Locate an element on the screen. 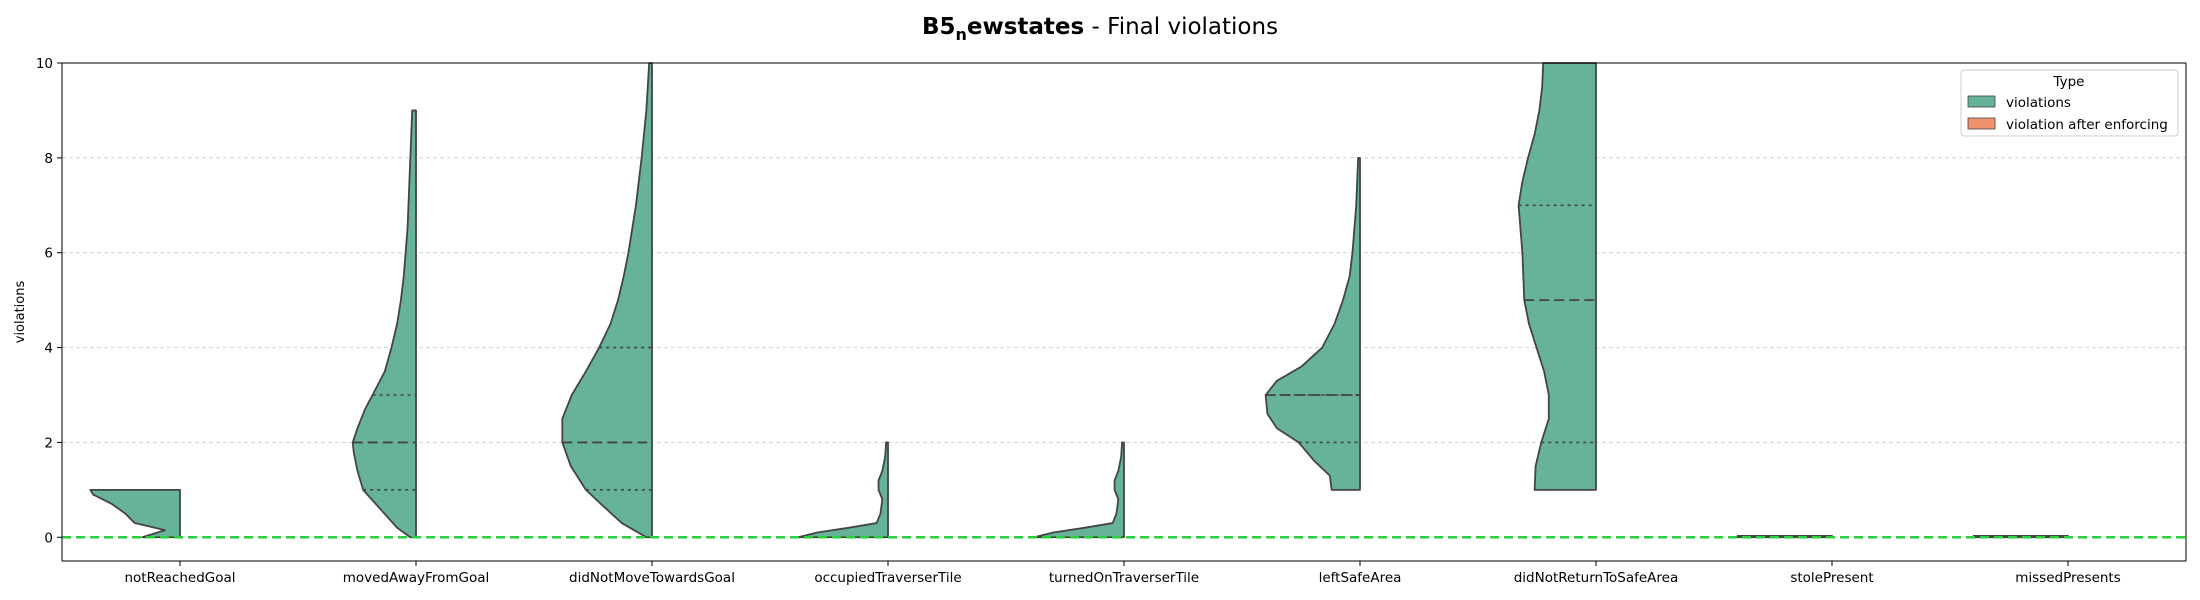  x-tick-label-didNotMoveTowardsGoal: didNotMoveTowardsGoal is located at coordinates (652, 578).